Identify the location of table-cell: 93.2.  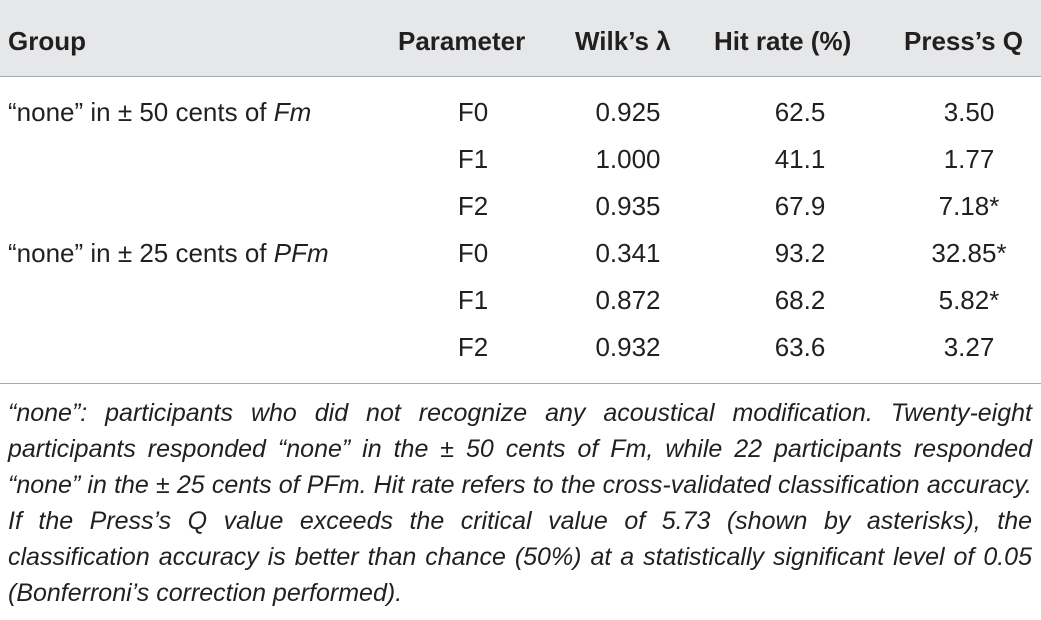
(800, 253).